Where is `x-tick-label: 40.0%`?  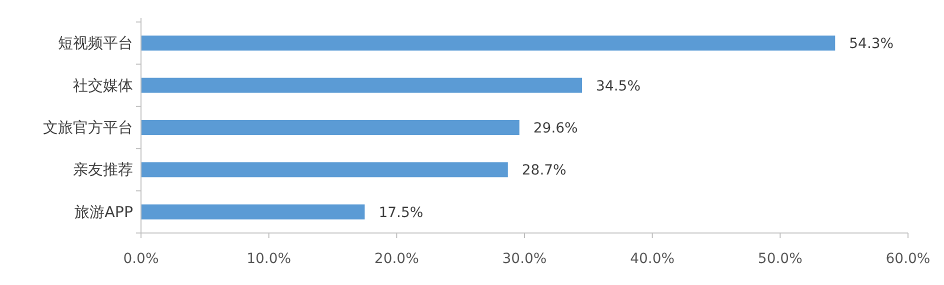 x-tick-label: 40.0% is located at coordinates (652, 259).